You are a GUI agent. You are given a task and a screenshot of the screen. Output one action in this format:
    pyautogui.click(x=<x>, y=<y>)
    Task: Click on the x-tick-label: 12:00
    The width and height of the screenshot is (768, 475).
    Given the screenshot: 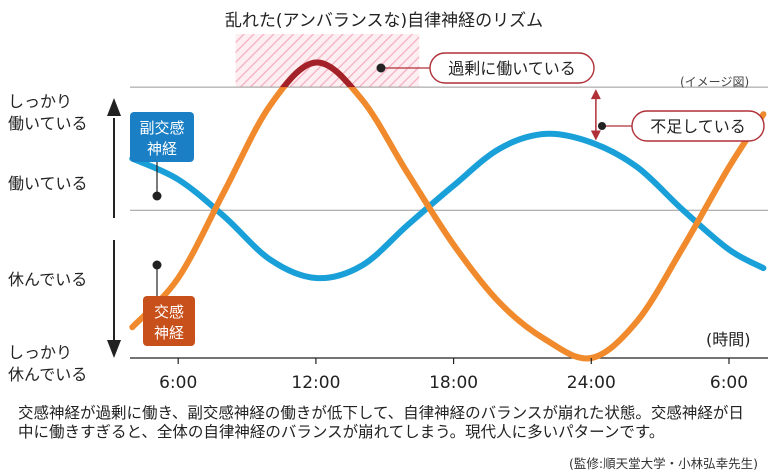 What is the action you would take?
    pyautogui.click(x=315, y=383)
    